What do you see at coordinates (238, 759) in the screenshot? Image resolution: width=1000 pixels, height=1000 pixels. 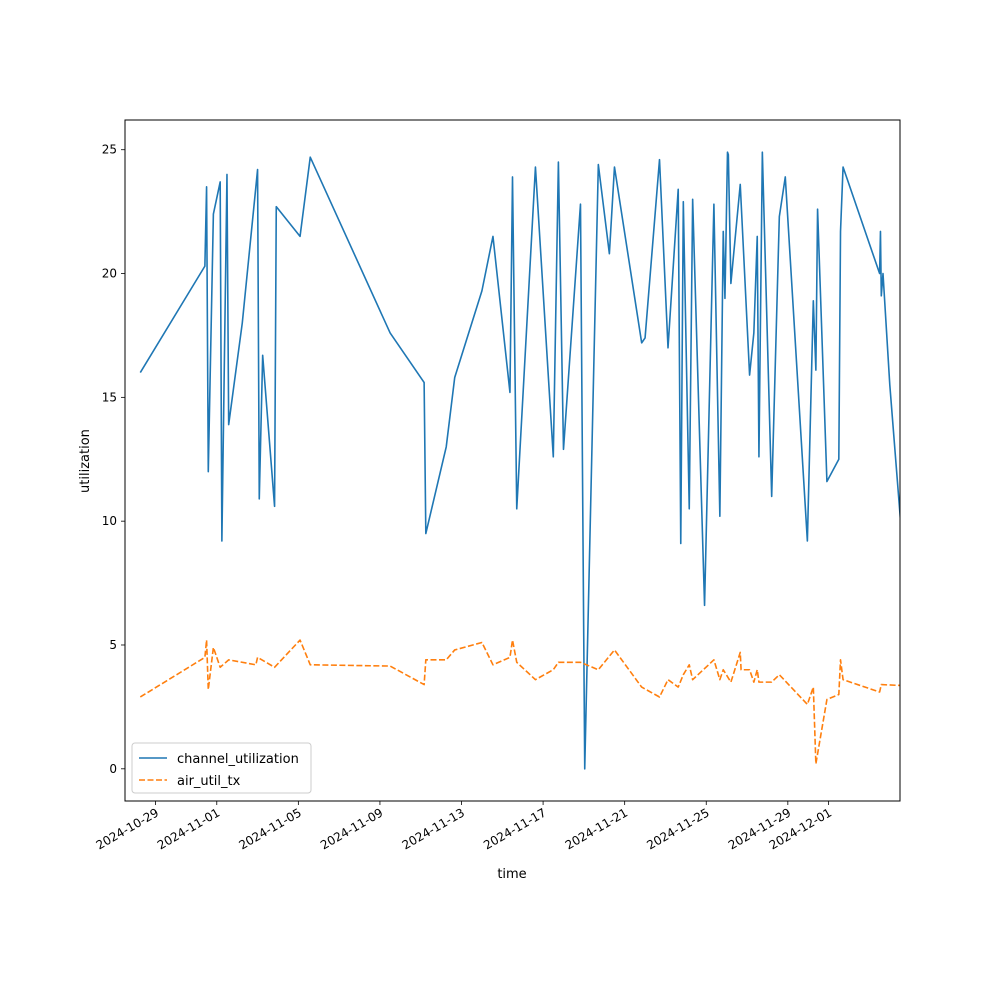 I see `legend-label-channel-utilization: channel_utilization` at bounding box center [238, 759].